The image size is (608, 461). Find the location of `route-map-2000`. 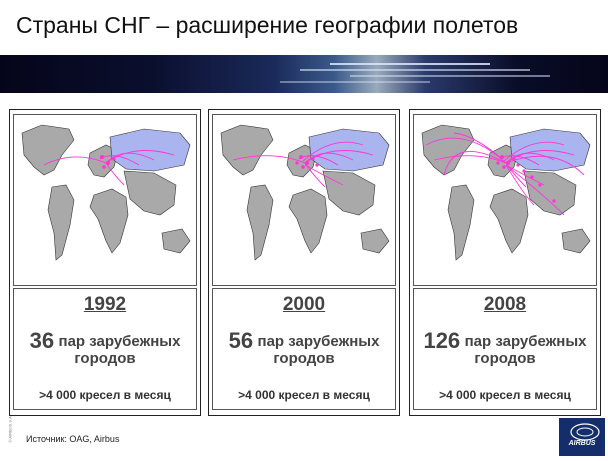

route-map-2000 is located at coordinates (304, 200).